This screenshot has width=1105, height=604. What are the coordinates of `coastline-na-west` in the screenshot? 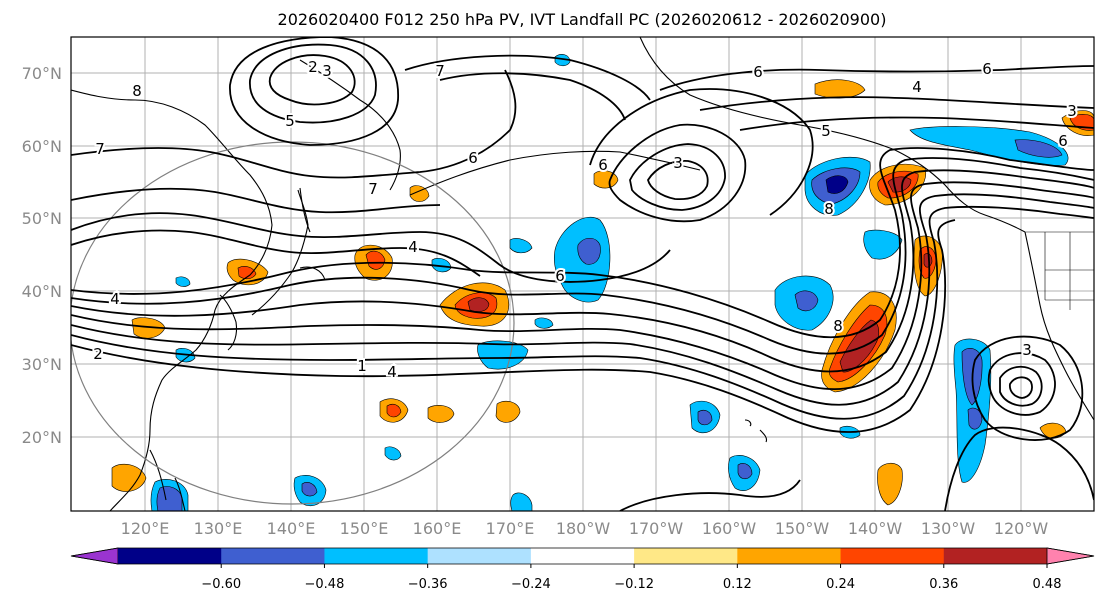 It's located at (1059, 326).